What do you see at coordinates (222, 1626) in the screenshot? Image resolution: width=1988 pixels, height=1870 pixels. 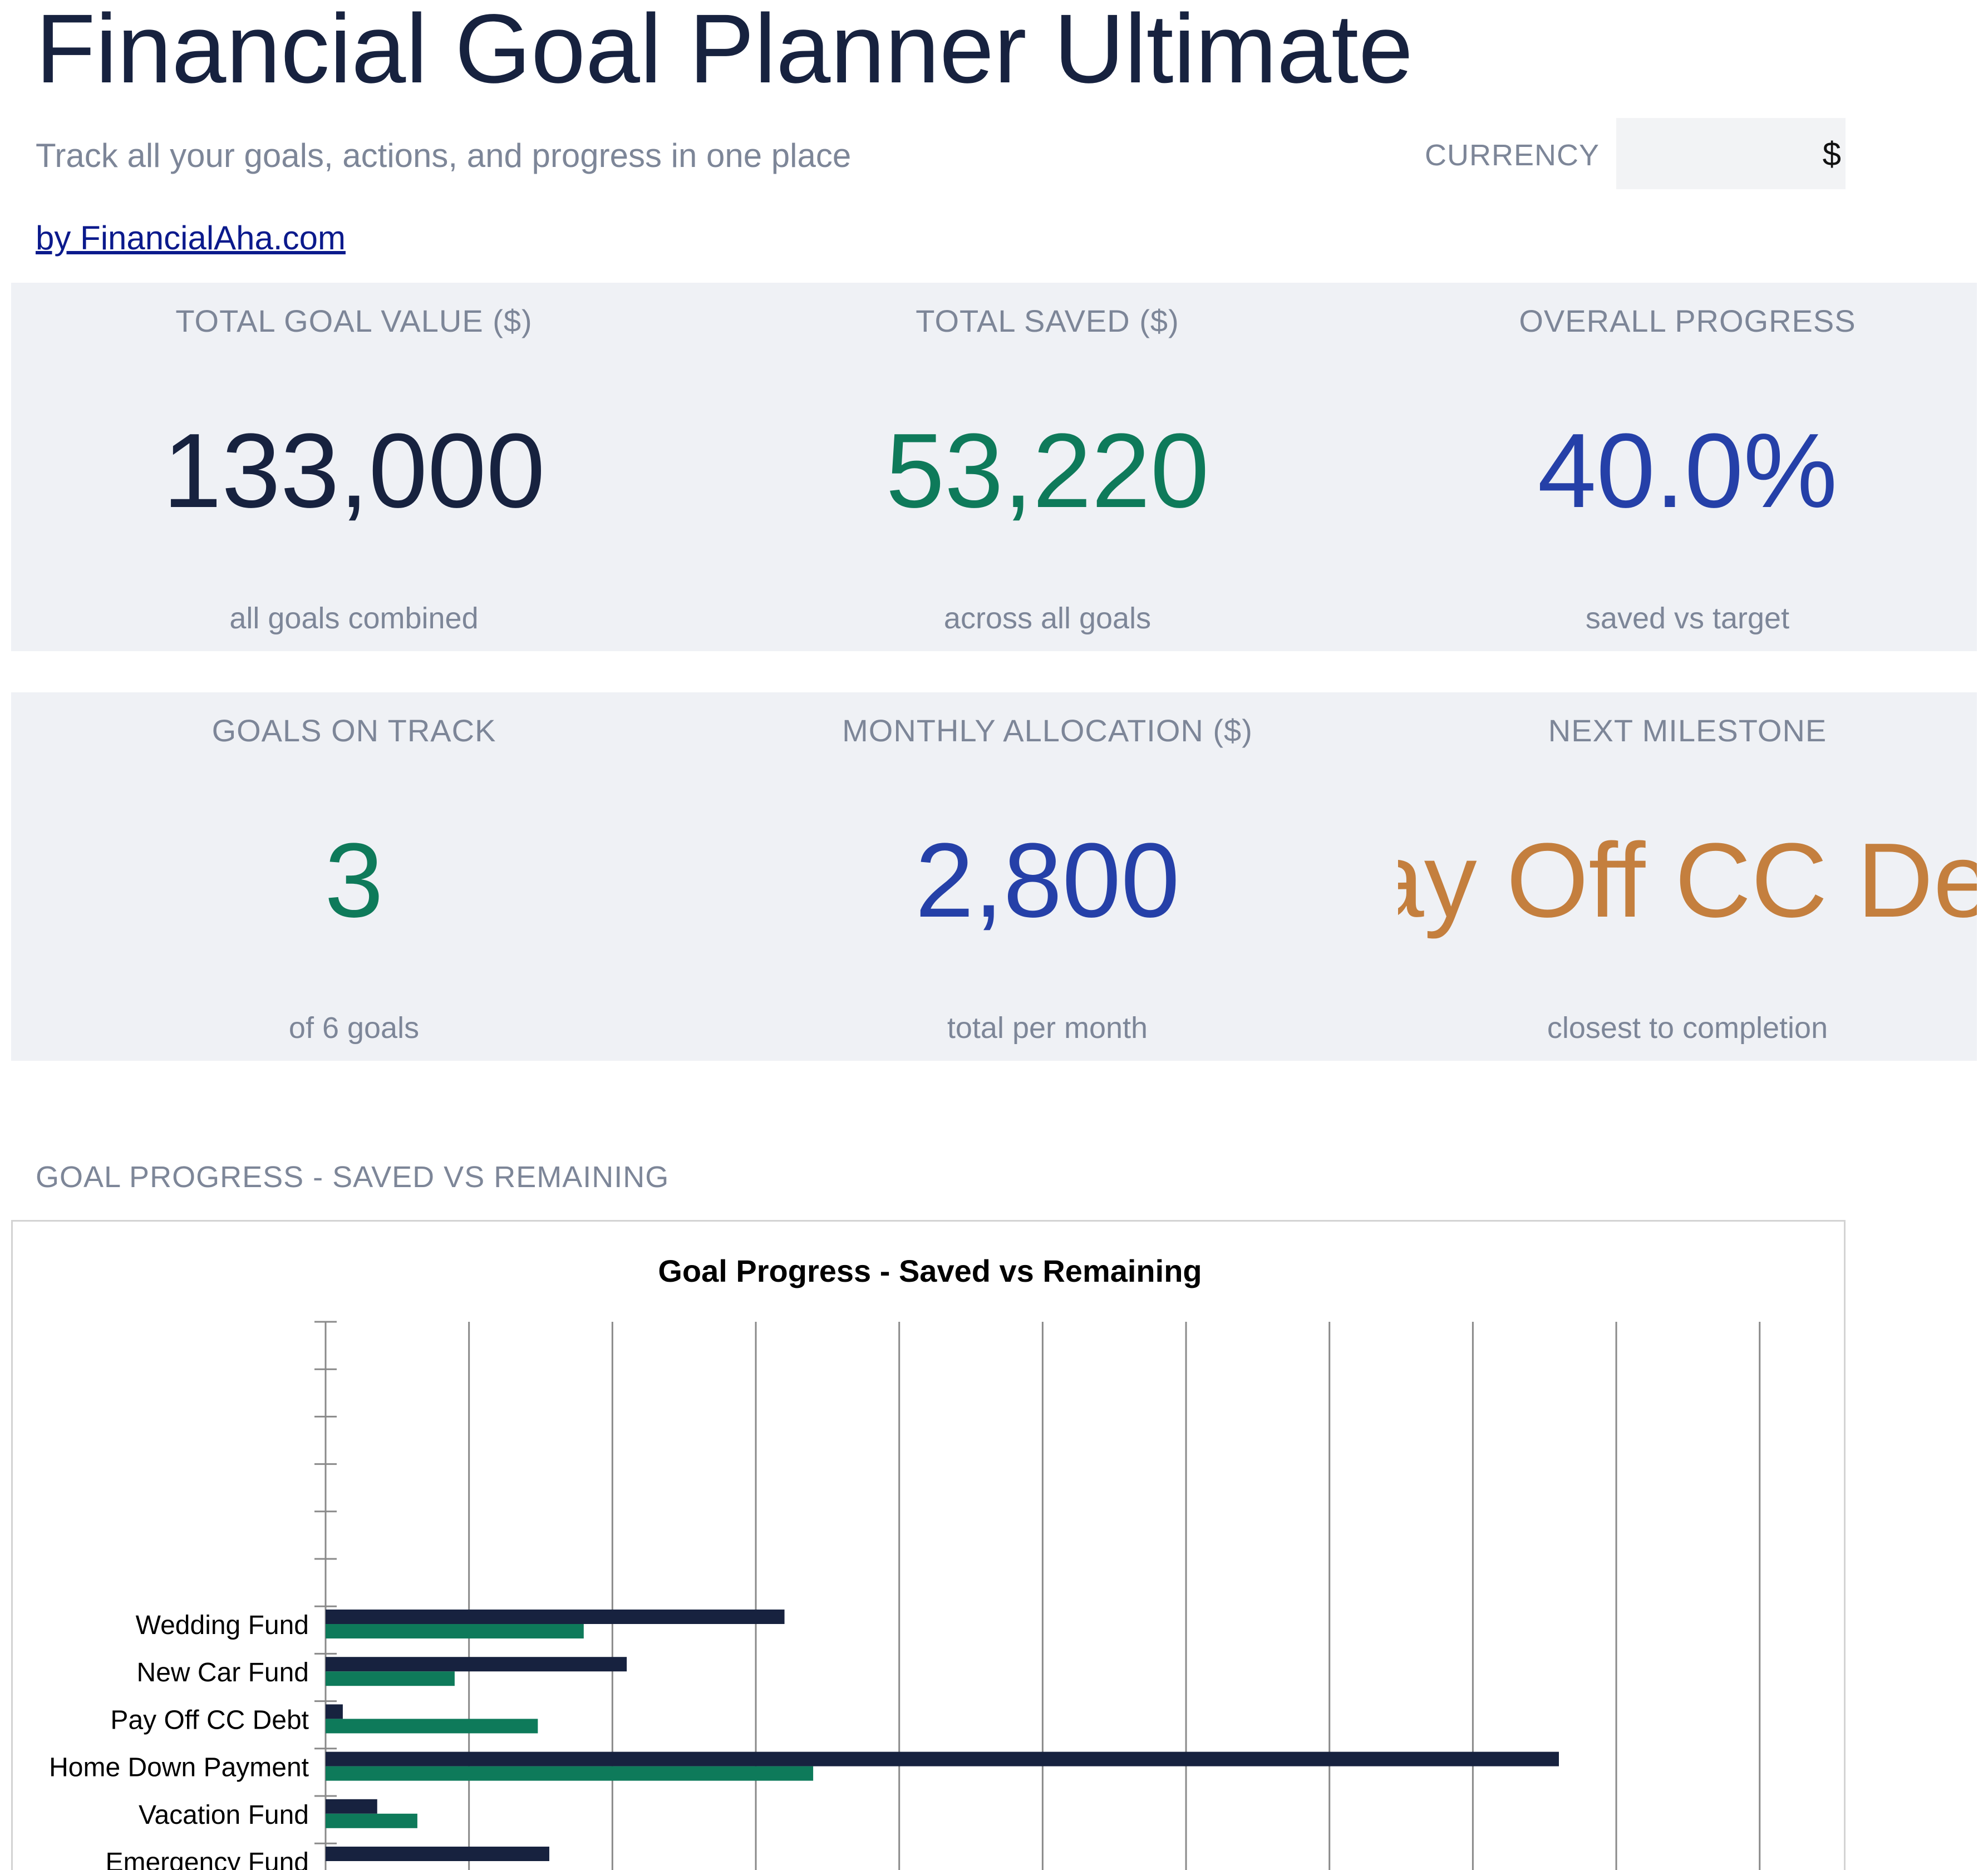 I see `chart-category-label: Wedding Fund` at bounding box center [222, 1626].